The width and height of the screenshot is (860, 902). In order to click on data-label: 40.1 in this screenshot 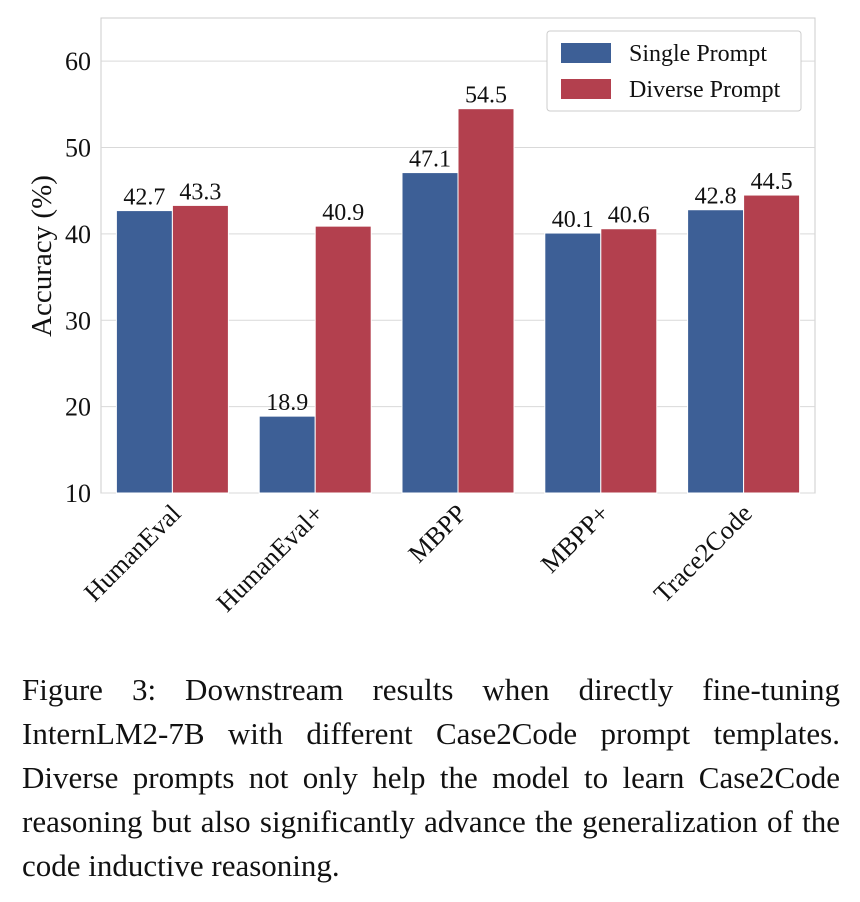, I will do `click(573, 220)`.